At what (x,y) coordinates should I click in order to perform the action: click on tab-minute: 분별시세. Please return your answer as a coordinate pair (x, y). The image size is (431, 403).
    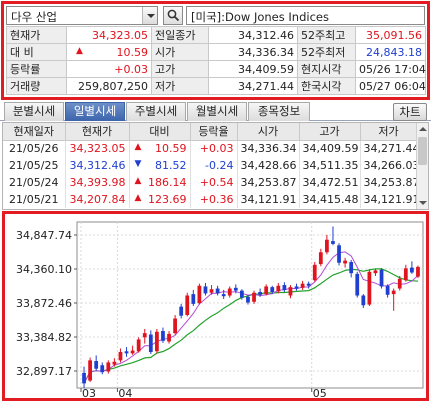
    Looking at the image, I should click on (34, 111).